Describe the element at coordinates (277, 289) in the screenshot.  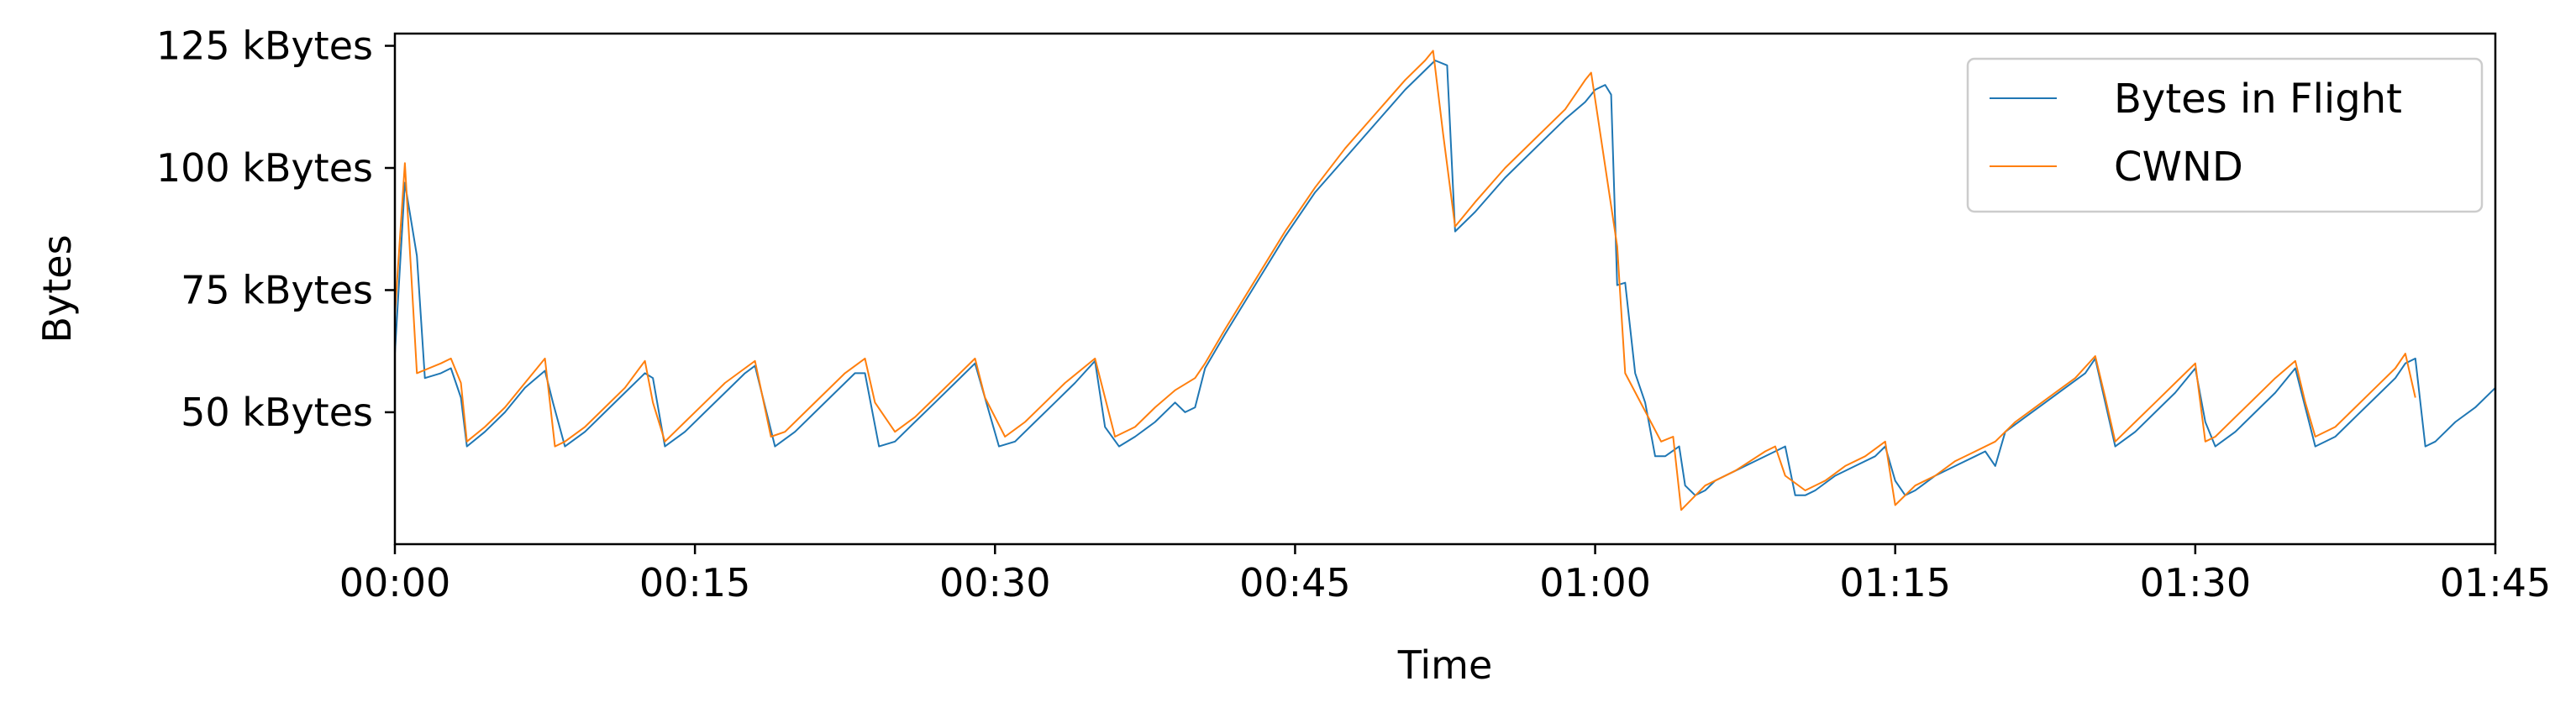
I see `y-tick-label: 75 kBytes` at that location.